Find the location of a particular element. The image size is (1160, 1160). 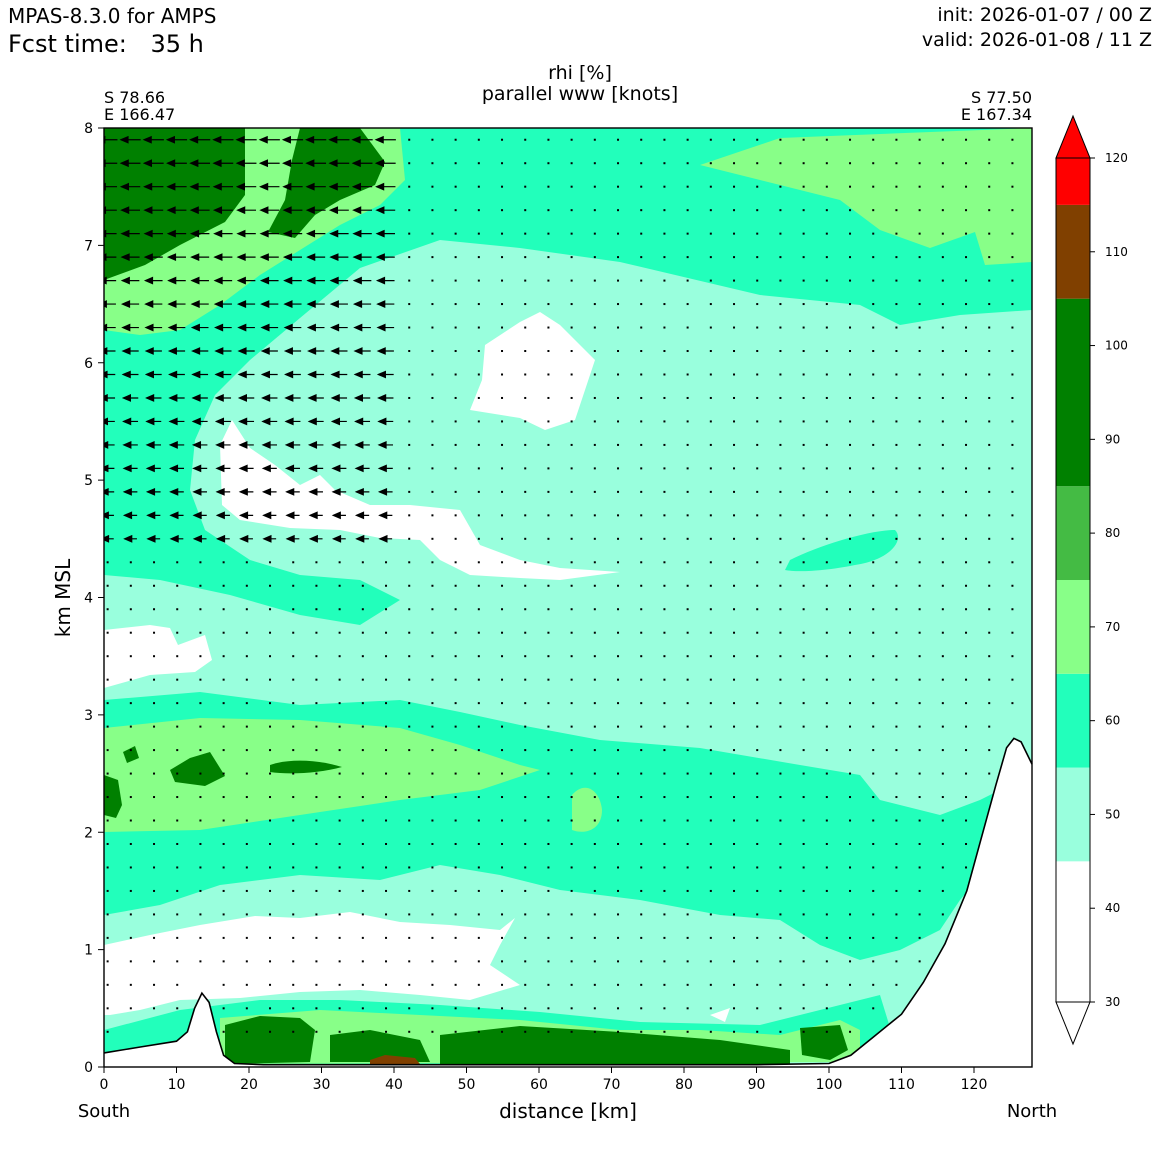

rhi-fill-30-45-mid-patch is located at coordinates (420, 500).